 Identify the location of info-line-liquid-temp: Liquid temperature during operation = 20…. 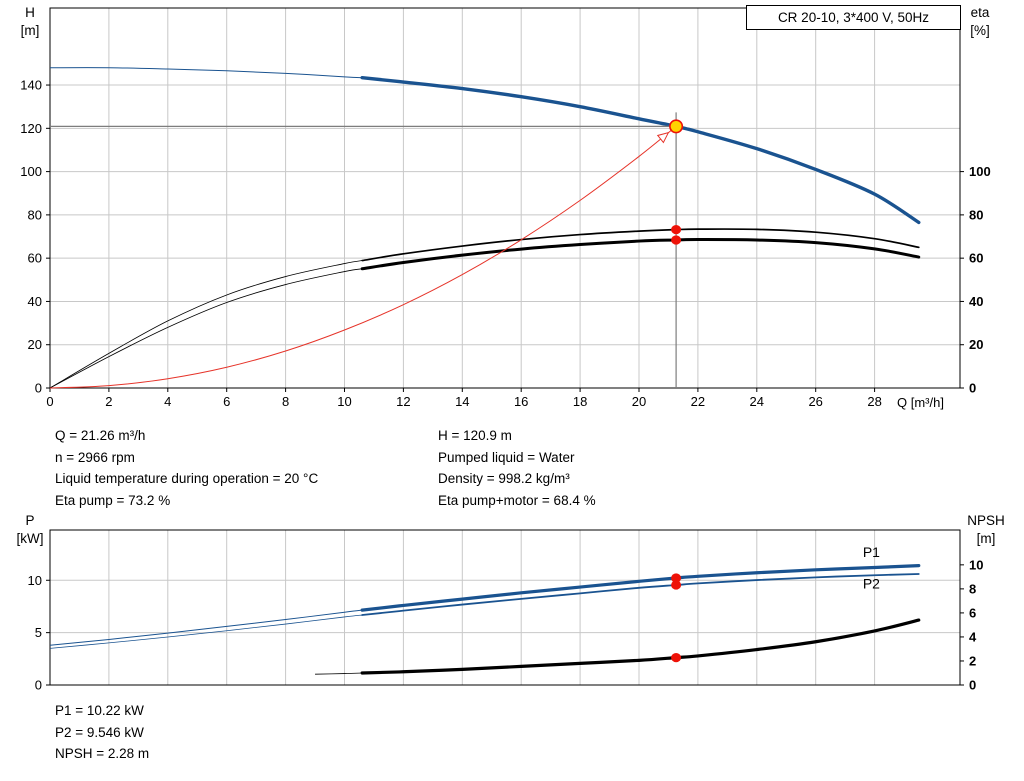
(187, 478).